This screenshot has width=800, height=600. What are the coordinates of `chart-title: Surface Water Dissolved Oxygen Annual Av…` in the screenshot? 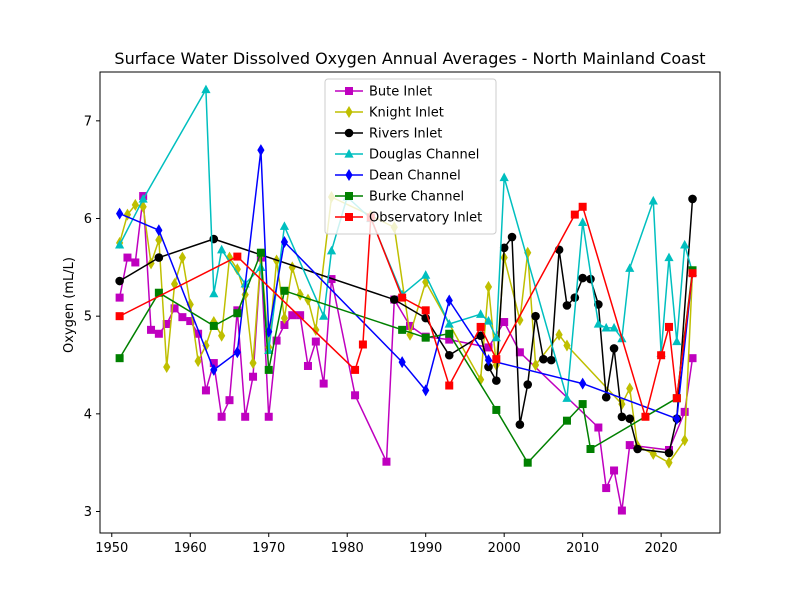 It's located at (409, 58).